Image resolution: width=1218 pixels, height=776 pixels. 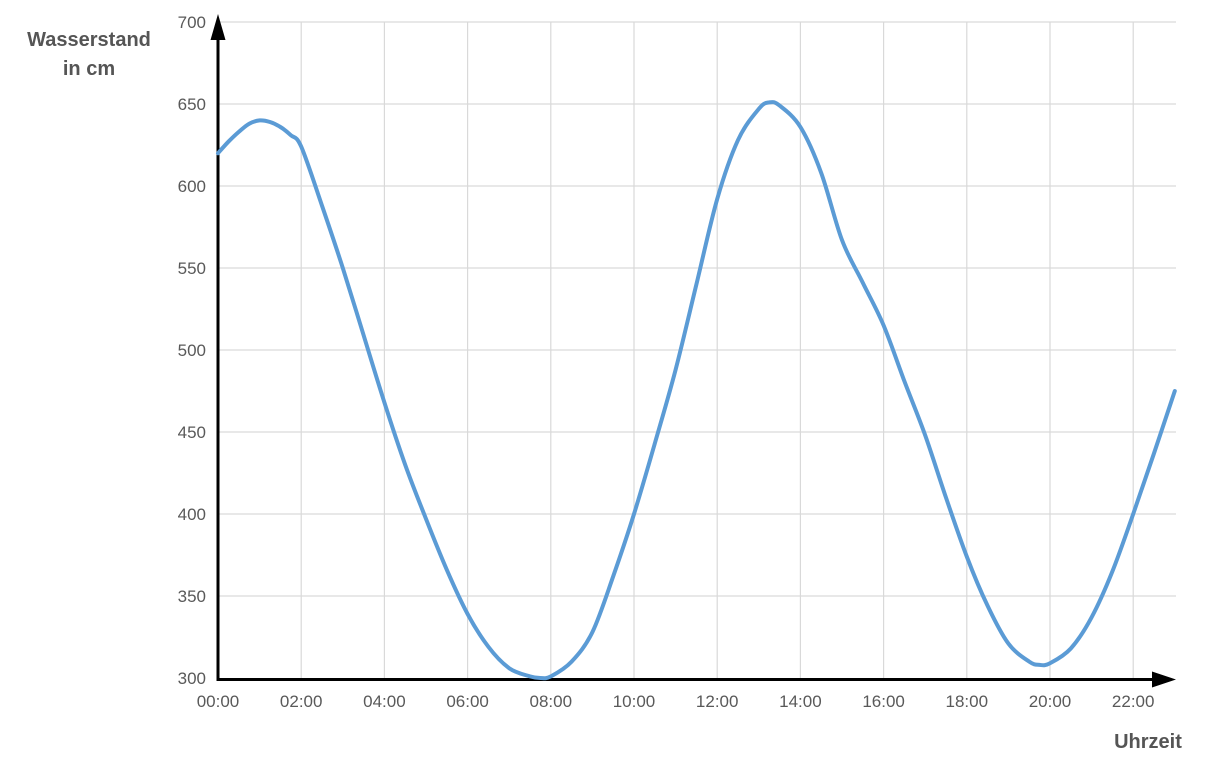 I want to click on y-tick-label: 500, so click(x=192, y=350).